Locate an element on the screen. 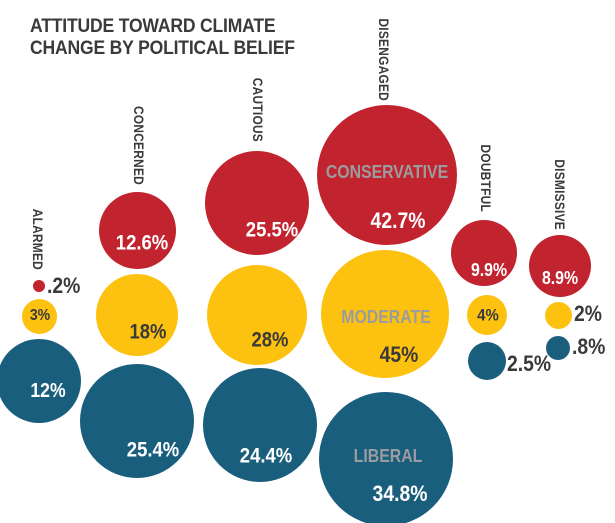 This screenshot has height=523, width=615. bubble-value-concerned-conservative: 12.6% is located at coordinates (142, 243).